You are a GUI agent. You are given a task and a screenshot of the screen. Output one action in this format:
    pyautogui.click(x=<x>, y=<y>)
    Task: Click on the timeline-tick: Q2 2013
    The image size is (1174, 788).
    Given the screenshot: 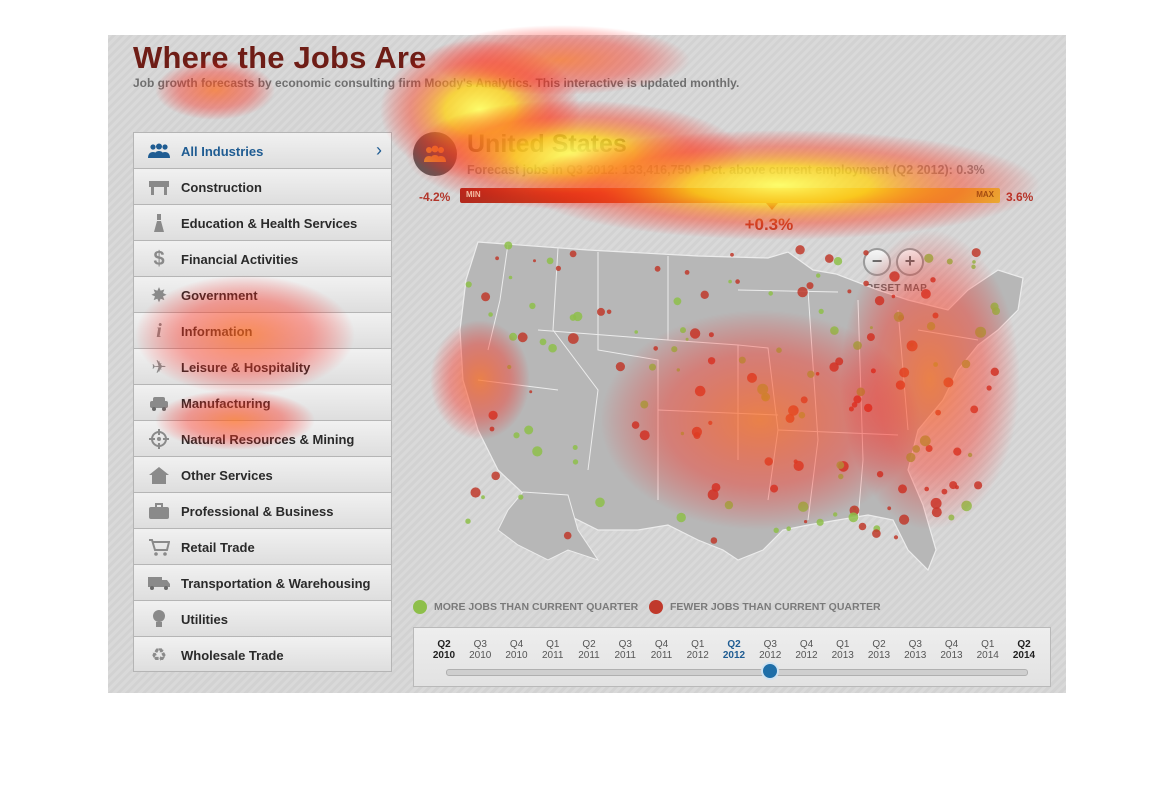 What is the action you would take?
    pyautogui.click(x=879, y=650)
    